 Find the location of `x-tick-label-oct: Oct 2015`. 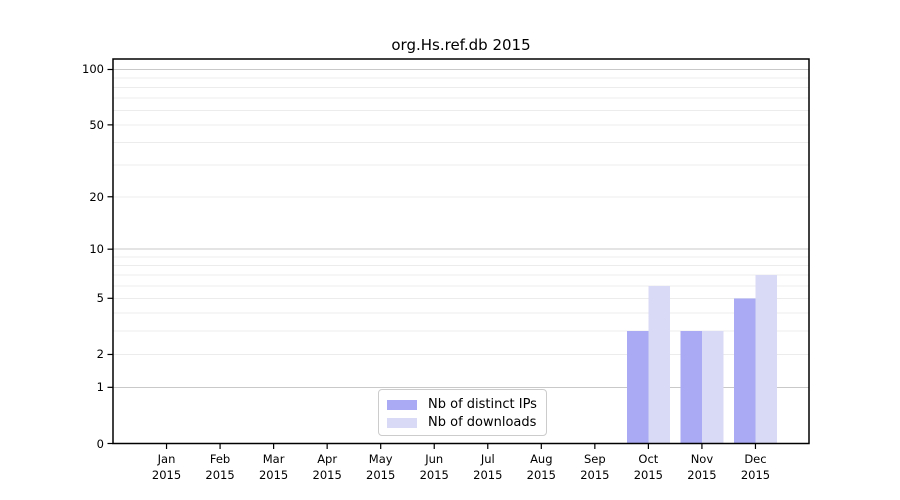

x-tick-label-oct: Oct 2015 is located at coordinates (648, 467).